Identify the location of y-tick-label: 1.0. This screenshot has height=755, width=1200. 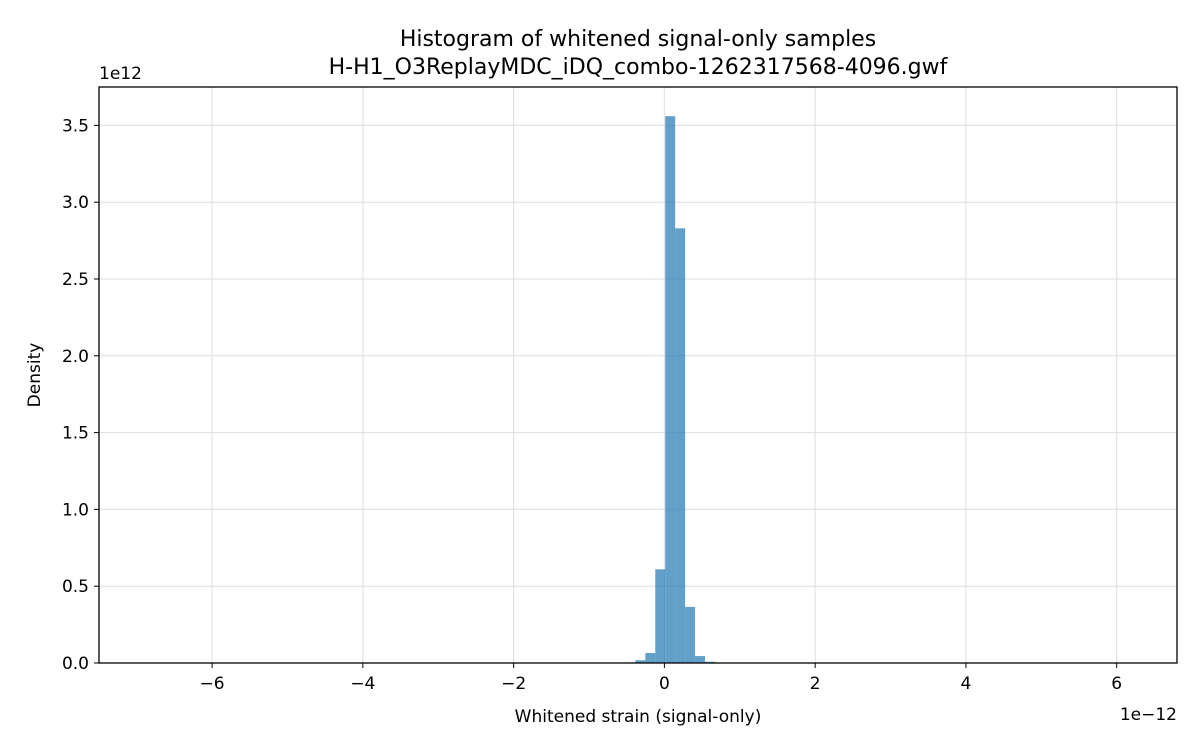
(75, 510).